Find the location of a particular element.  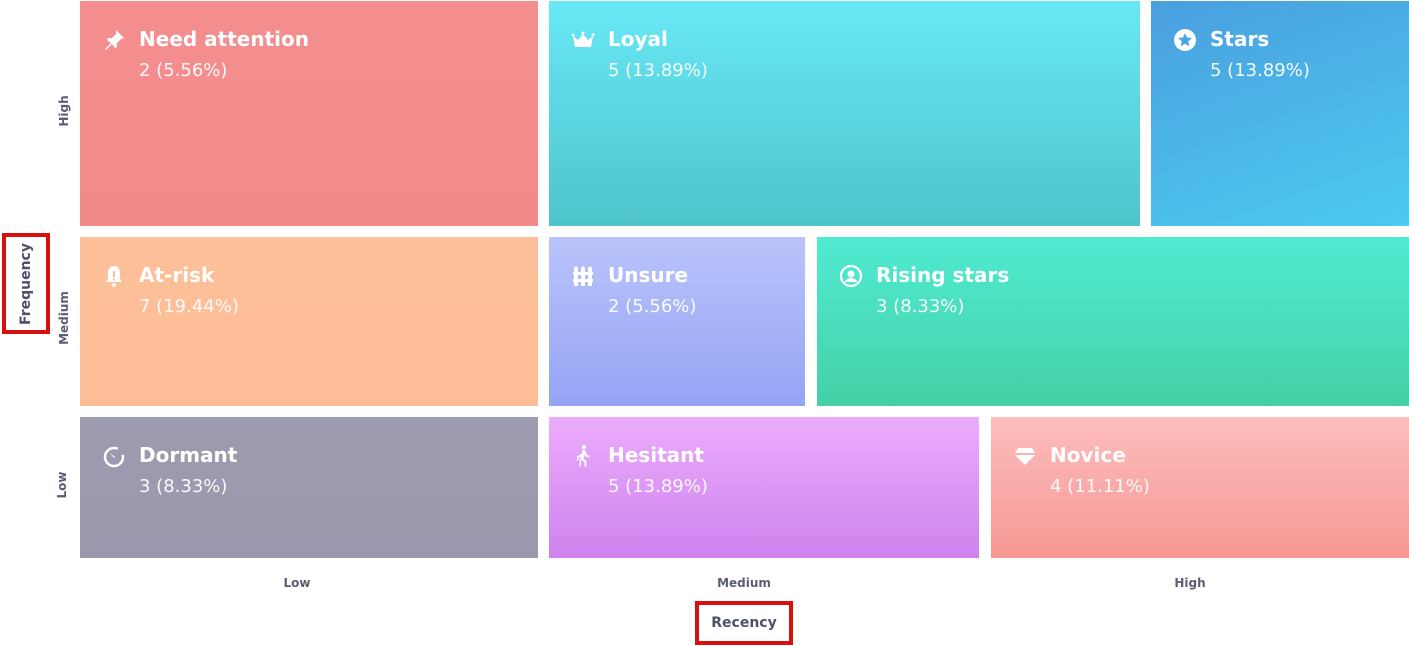

segment-tile-stars: Stars 5 (13.89%) is located at coordinates (1280, 113).